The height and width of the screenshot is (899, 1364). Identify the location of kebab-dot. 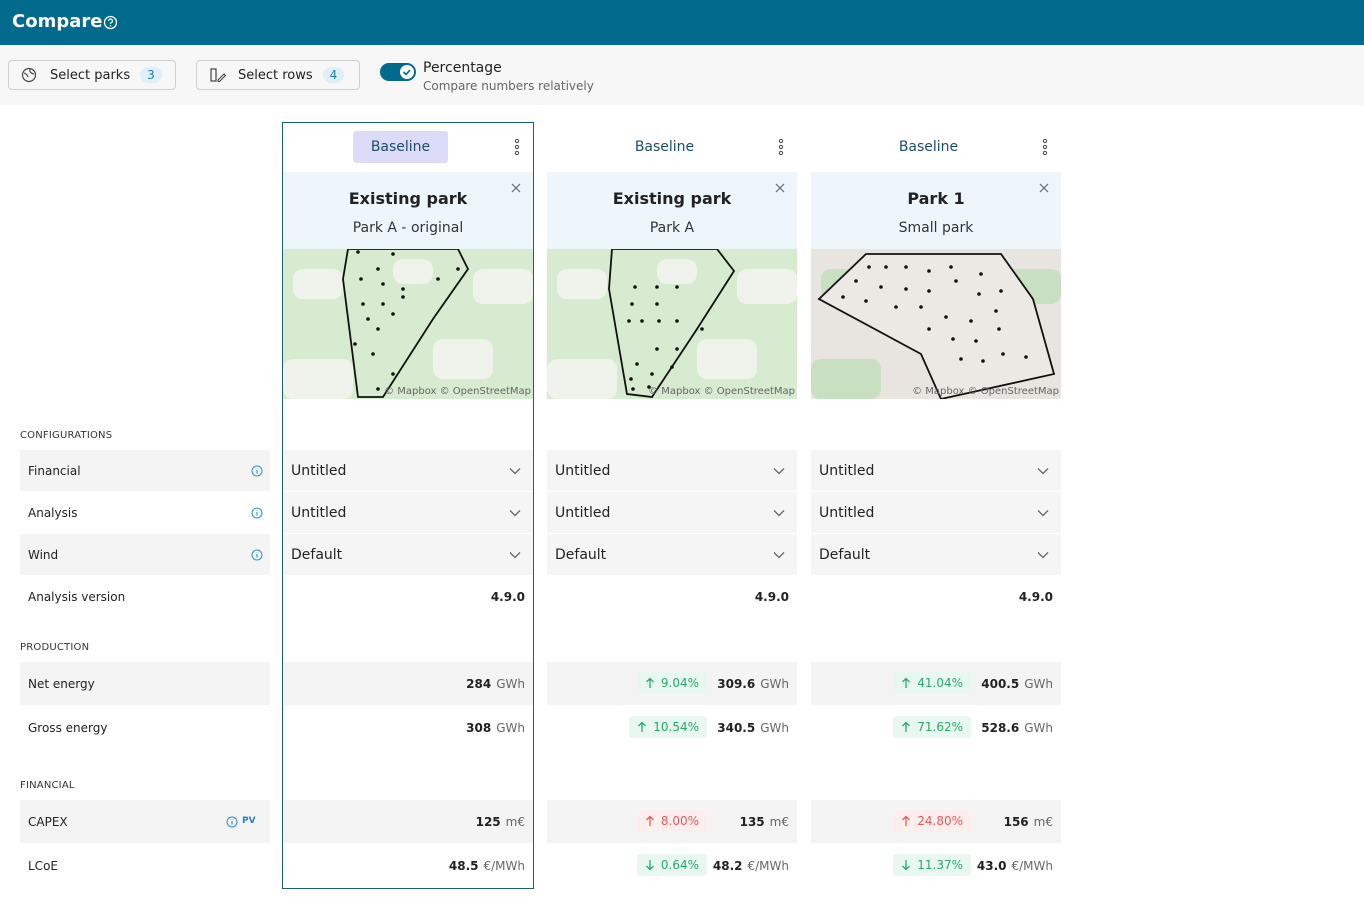
(781, 147).